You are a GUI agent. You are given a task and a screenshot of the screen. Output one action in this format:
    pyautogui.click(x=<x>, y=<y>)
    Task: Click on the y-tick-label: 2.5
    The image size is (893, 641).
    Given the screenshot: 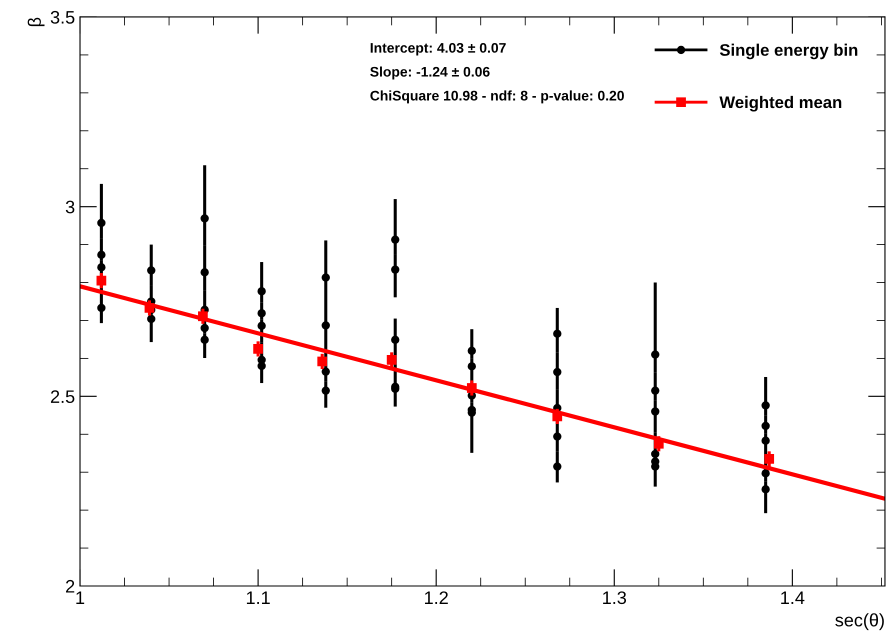 What is the action you would take?
    pyautogui.click(x=62, y=397)
    